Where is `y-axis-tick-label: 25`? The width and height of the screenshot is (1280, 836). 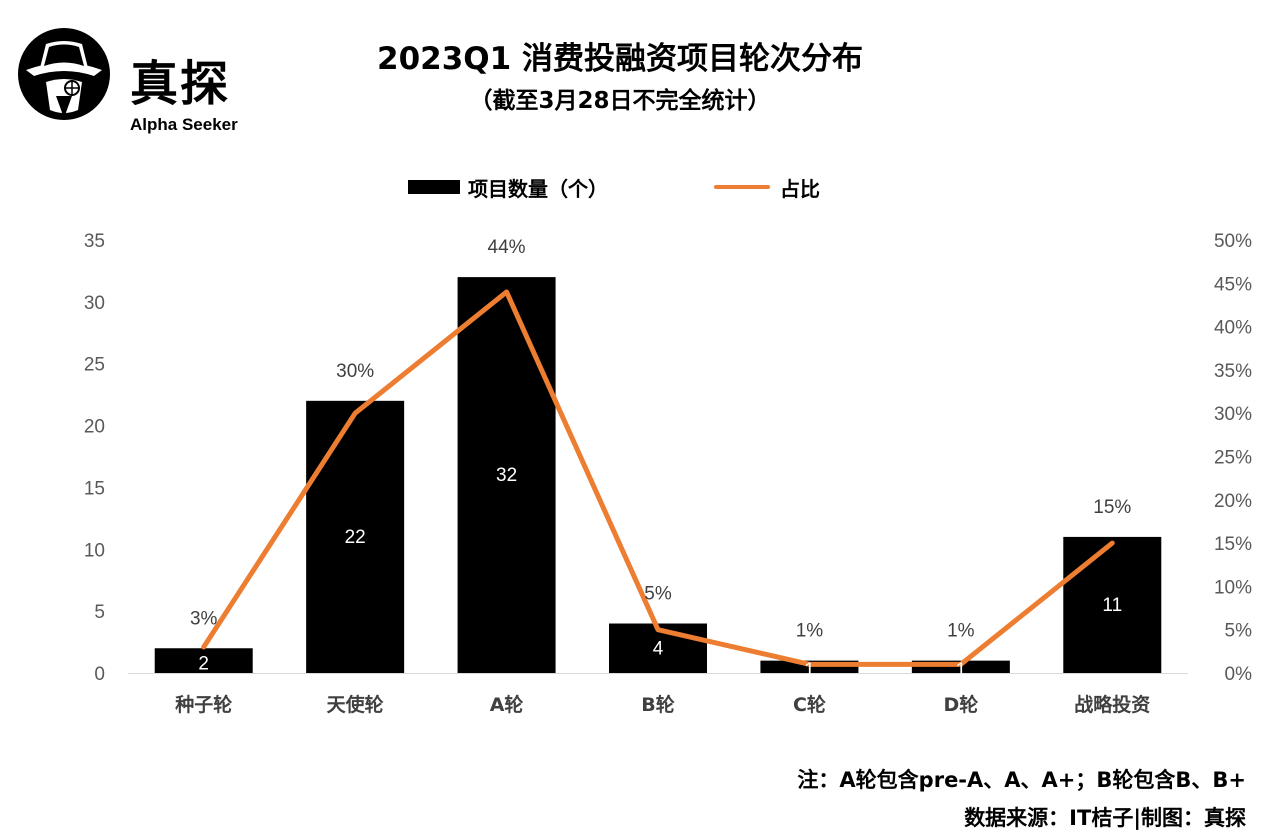 y-axis-tick-label: 25 is located at coordinates (94, 365).